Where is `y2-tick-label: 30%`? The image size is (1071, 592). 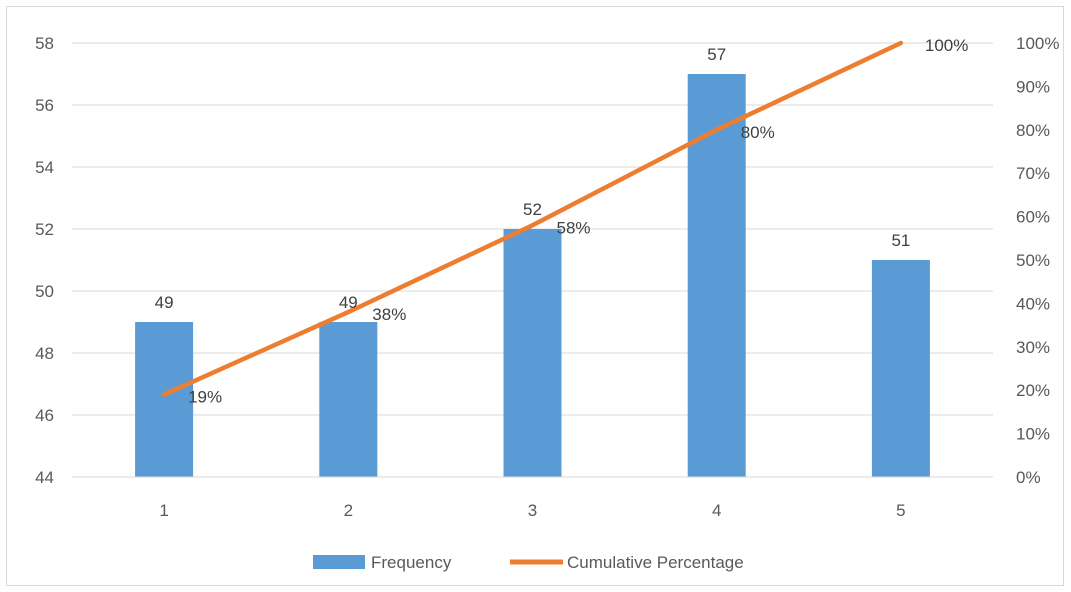
y2-tick-label: 30% is located at coordinates (1033, 347).